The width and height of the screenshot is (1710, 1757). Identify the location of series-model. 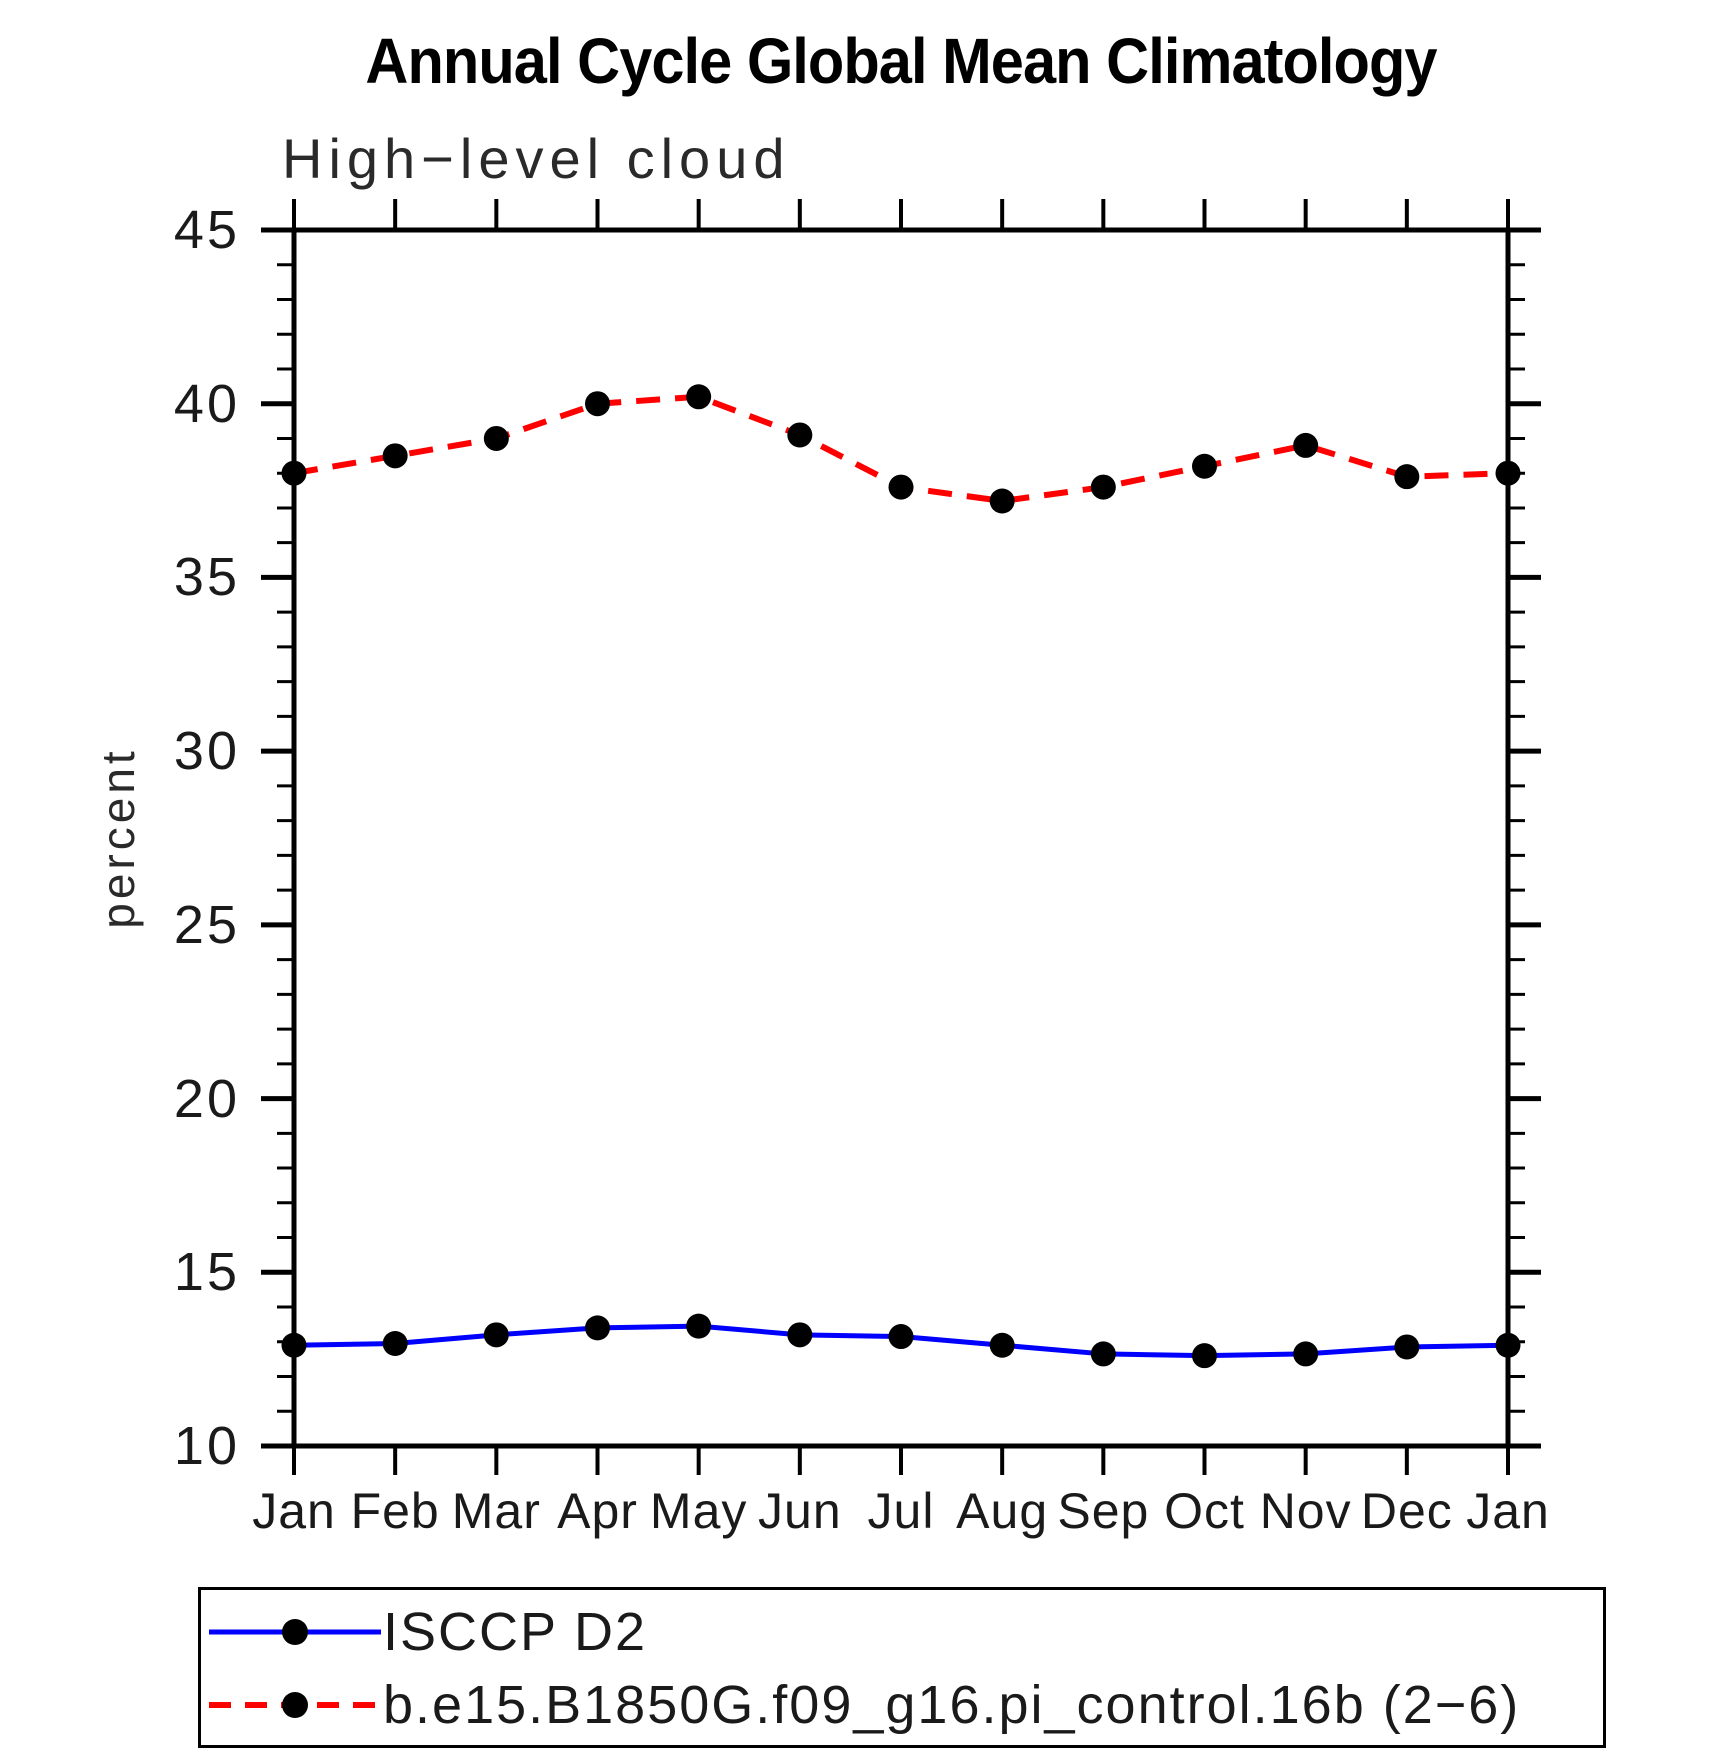
(901, 449).